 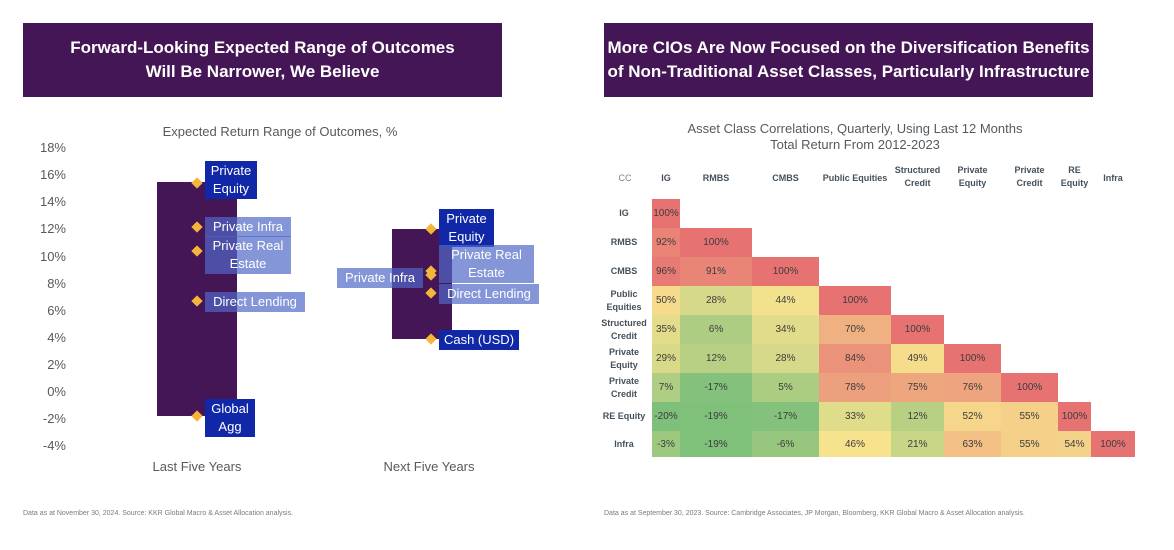 I want to click on heatmap-column-header: RMBS, so click(x=716, y=178).